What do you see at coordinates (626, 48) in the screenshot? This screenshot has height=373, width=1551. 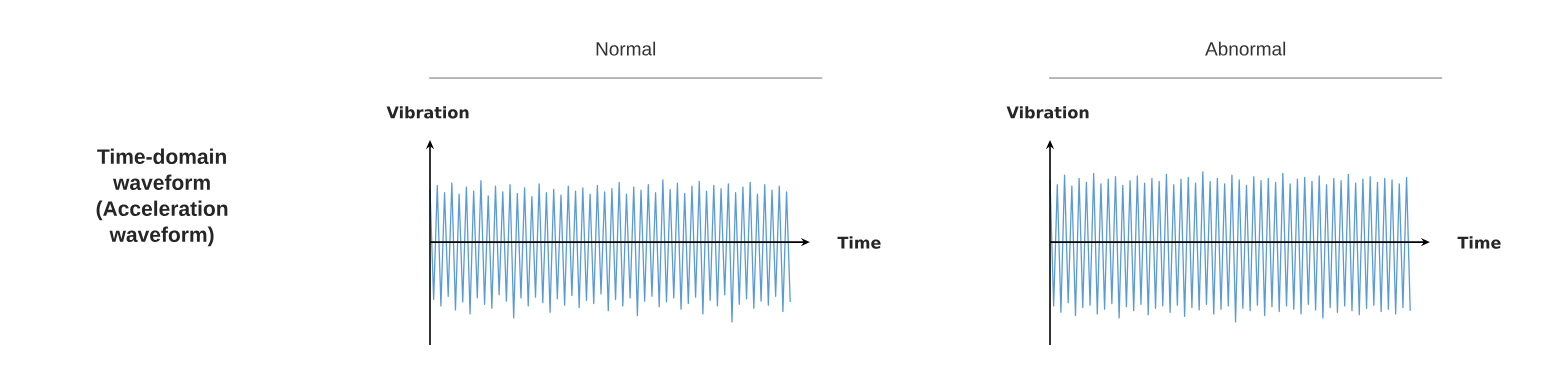 I see `chart-title: Normal` at bounding box center [626, 48].